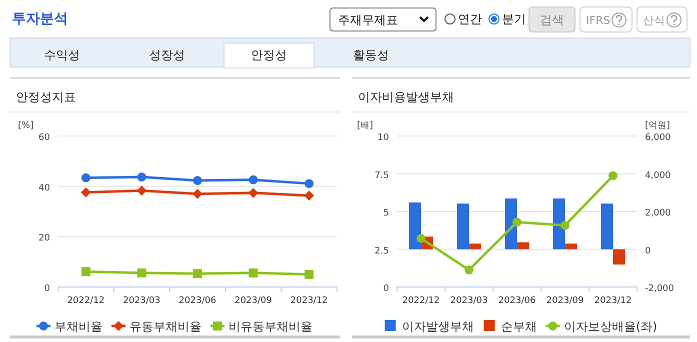 The height and width of the screenshot is (342, 697). I want to click on text: 연간, so click(470, 19).